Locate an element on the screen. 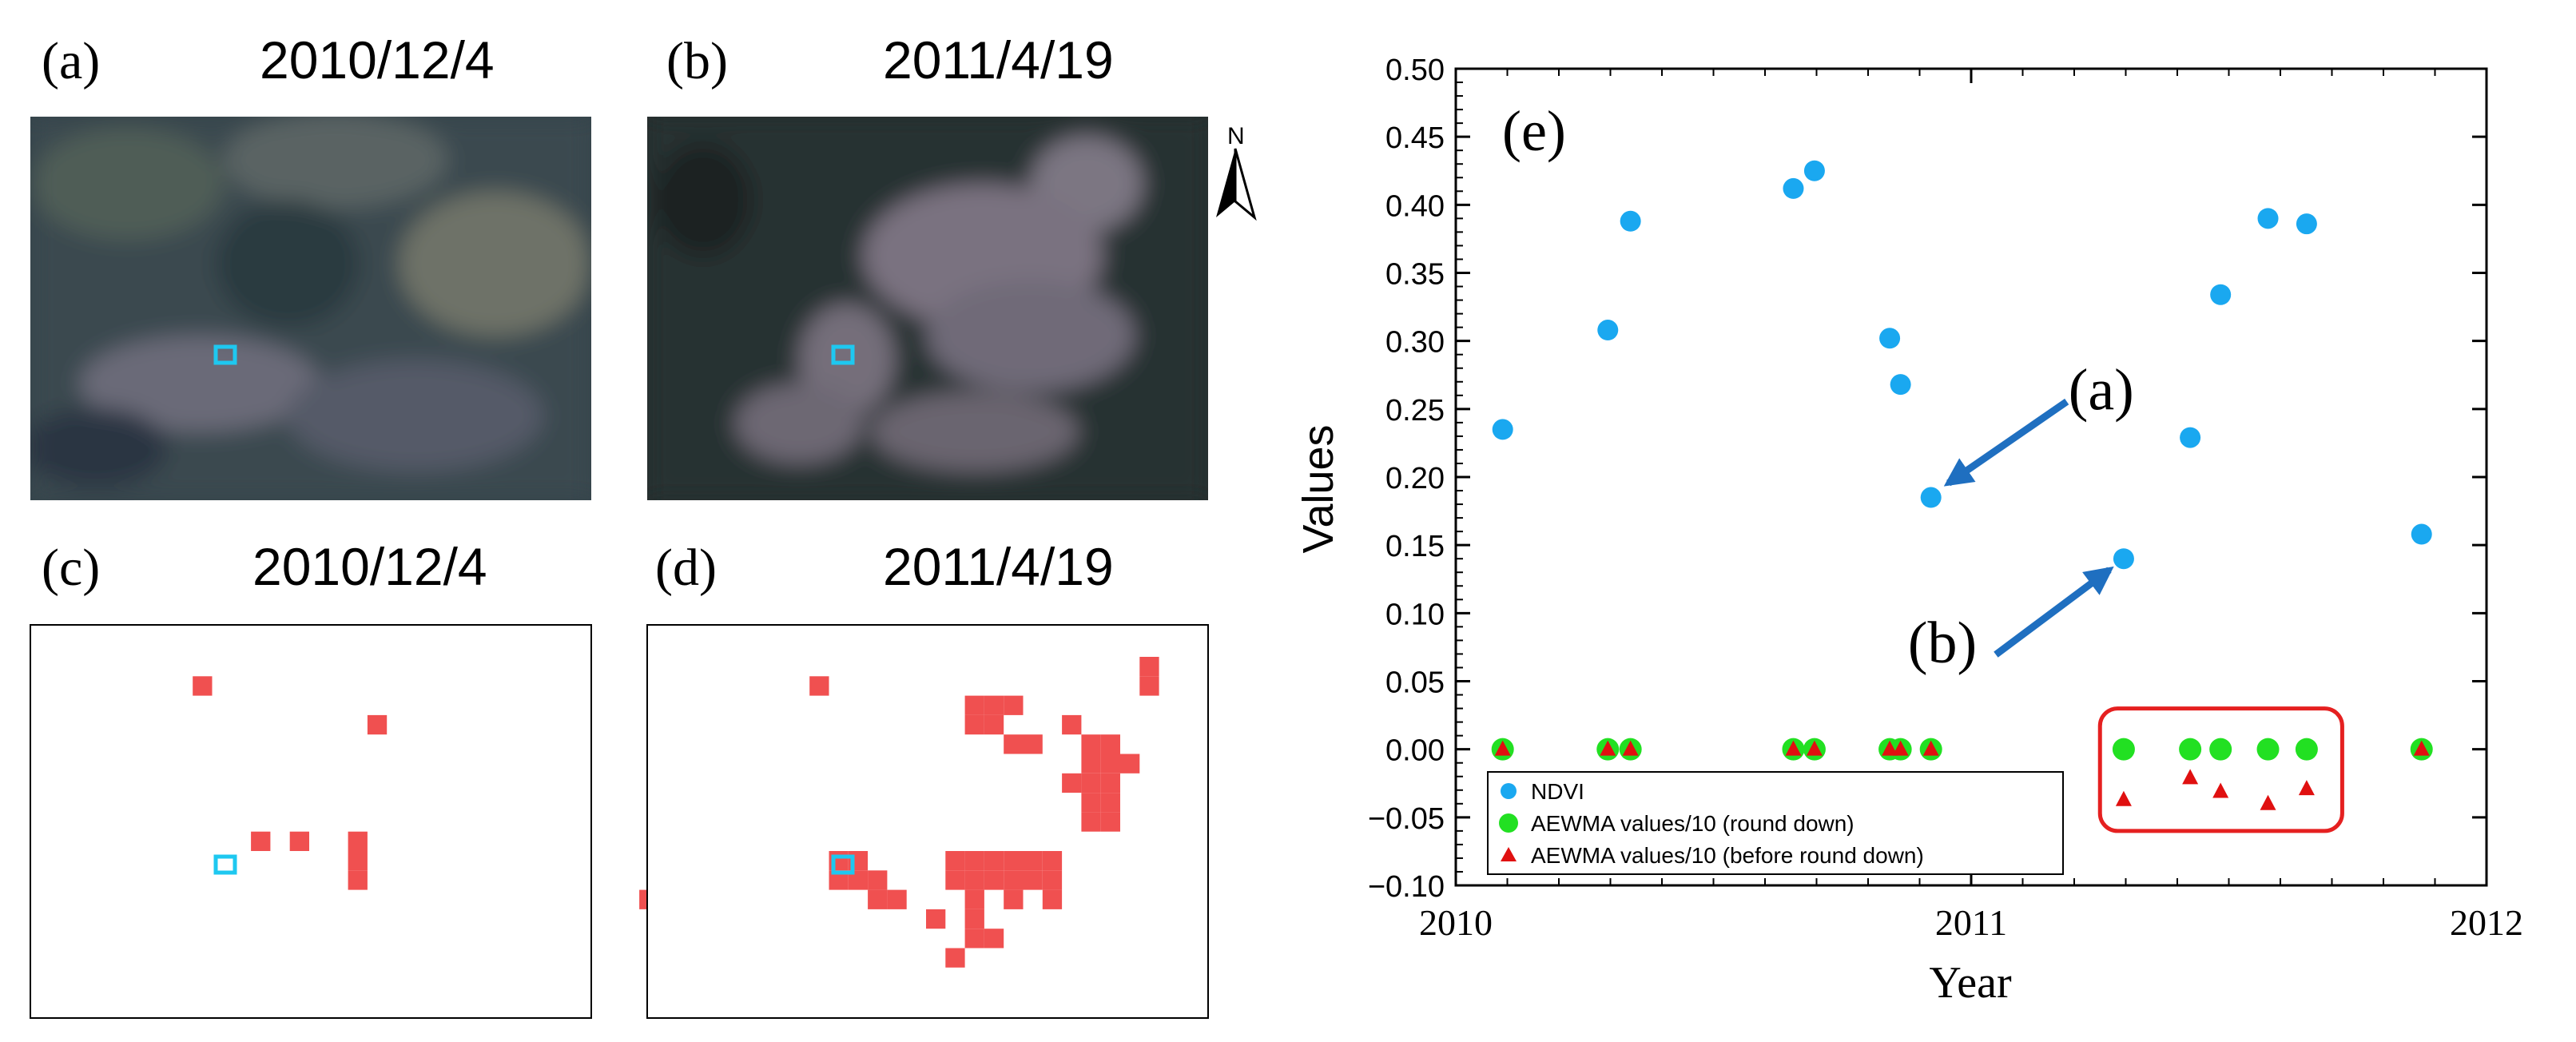 This screenshot has width=2576, height=1042. x-axis-title: Year is located at coordinates (1970, 983).